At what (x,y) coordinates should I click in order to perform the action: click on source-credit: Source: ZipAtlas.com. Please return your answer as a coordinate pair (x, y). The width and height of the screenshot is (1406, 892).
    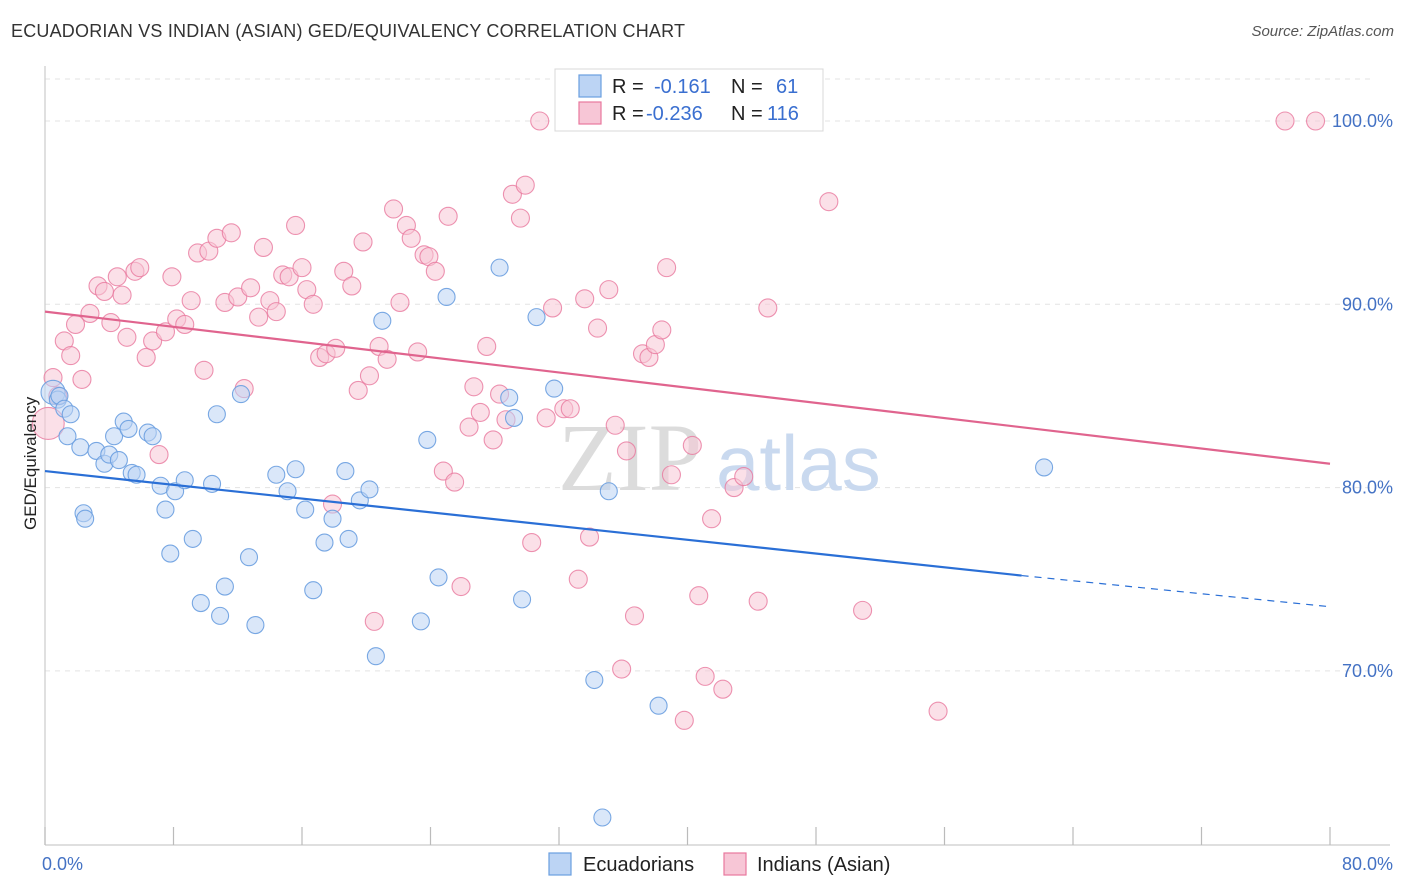
    Looking at the image, I should click on (1322, 31).